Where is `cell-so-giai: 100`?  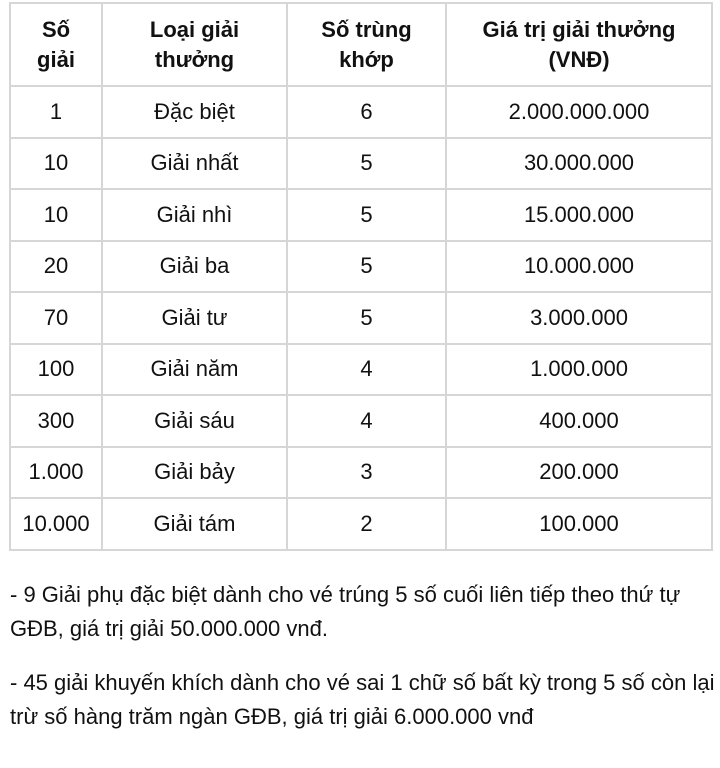
cell-so-giai: 100 is located at coordinates (56, 369).